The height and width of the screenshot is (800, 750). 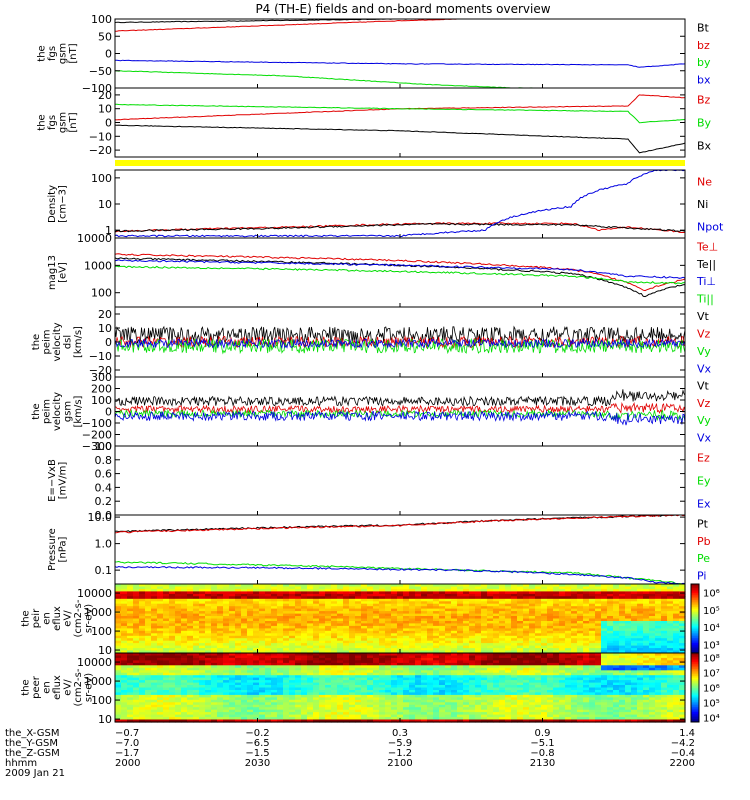 What do you see at coordinates (710, 227) in the screenshot?
I see `legend-entry: Npot` at bounding box center [710, 227].